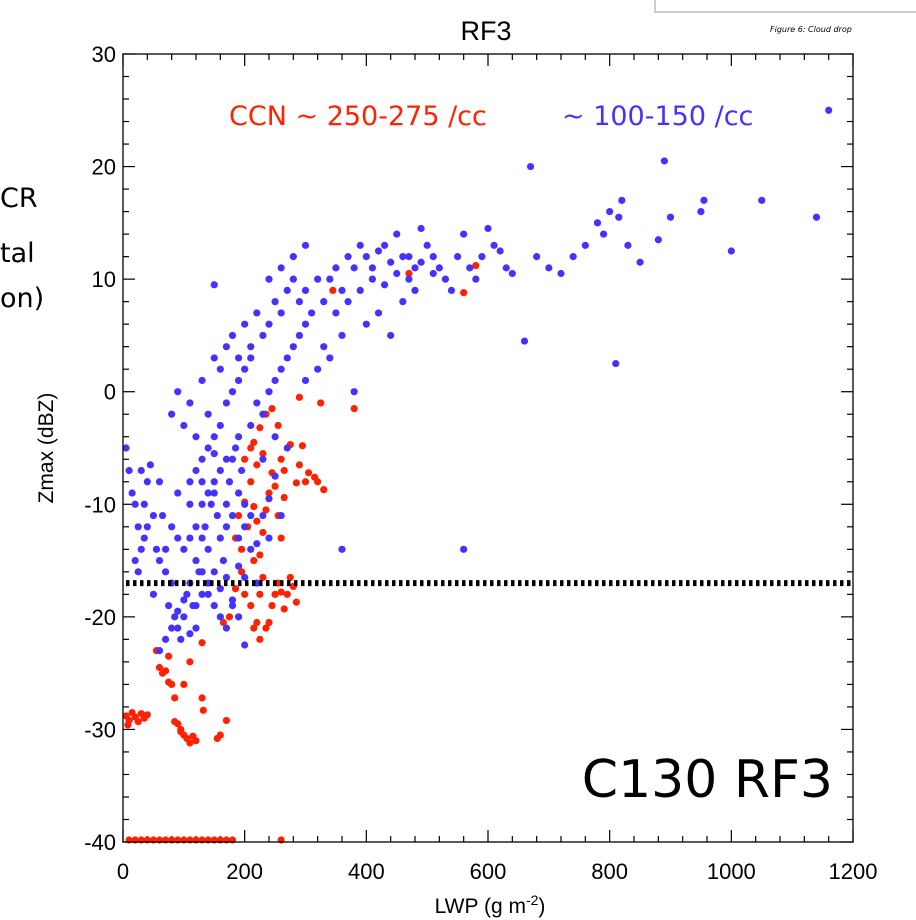  I want to click on side-text-group: CR tal on), so click(22, 248).